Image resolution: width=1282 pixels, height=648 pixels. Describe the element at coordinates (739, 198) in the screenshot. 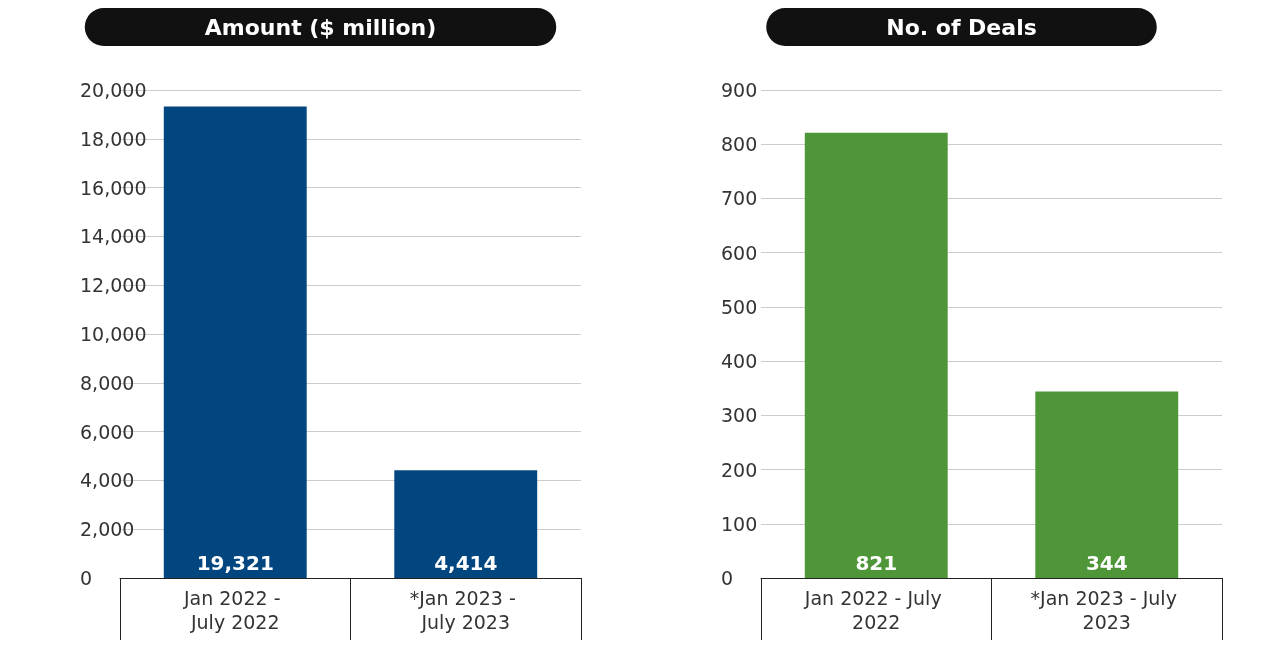

I see `y-tick-label: 700` at that location.